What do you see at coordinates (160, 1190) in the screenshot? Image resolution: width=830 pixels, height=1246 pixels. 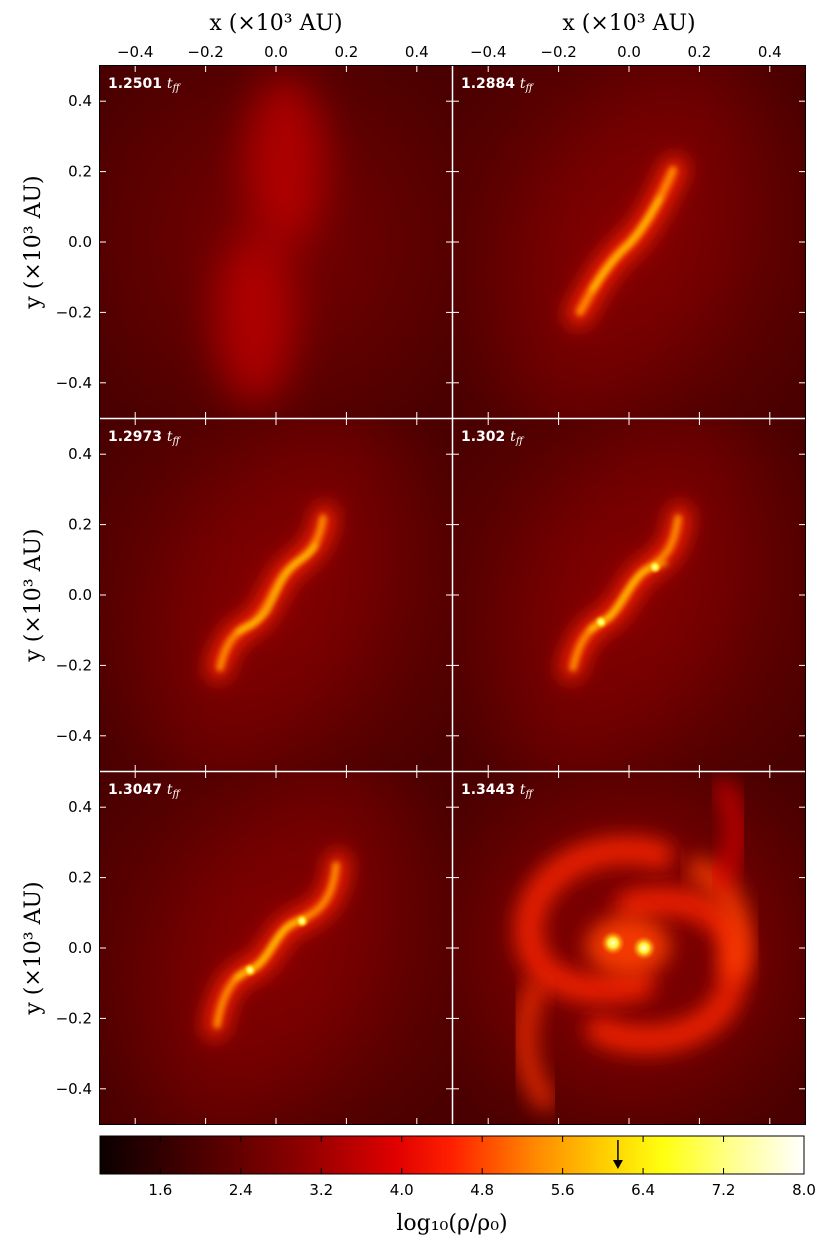 I see `colorbar-tick-label-0: 1.6` at bounding box center [160, 1190].